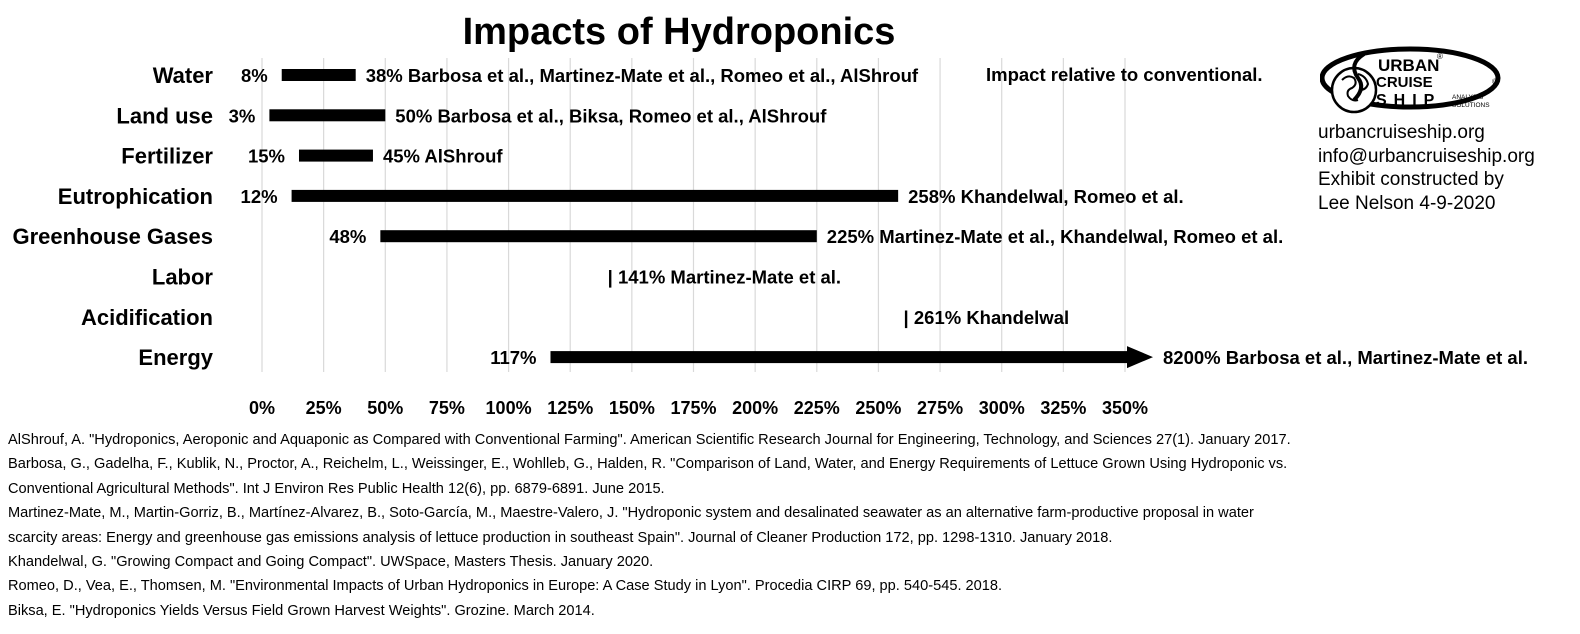  What do you see at coordinates (1426, 156) in the screenshot?
I see `email-text: info@urbancruiseship.org` at bounding box center [1426, 156].